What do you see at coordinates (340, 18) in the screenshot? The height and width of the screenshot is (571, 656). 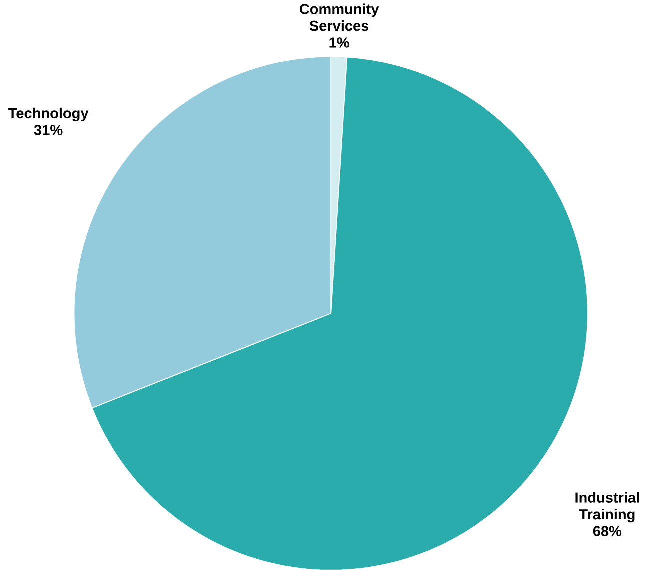 I see `slice-label: Community Services` at bounding box center [340, 18].